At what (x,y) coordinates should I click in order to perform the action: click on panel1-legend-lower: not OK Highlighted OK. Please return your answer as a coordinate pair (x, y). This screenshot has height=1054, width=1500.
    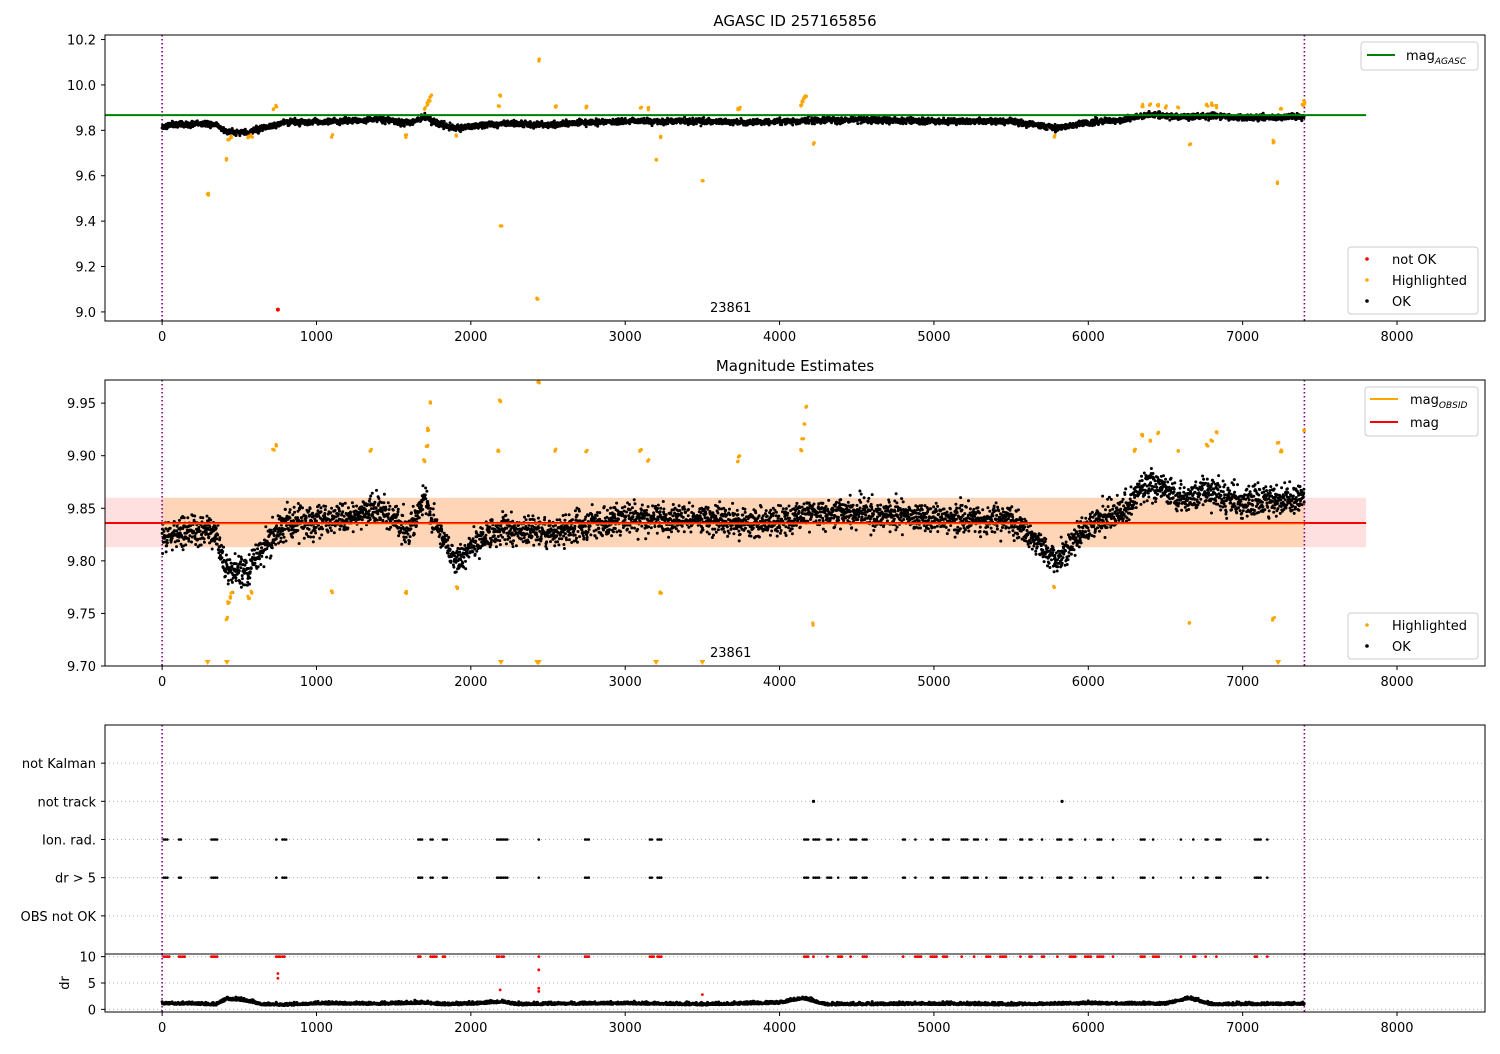
    Looking at the image, I should click on (1413, 280).